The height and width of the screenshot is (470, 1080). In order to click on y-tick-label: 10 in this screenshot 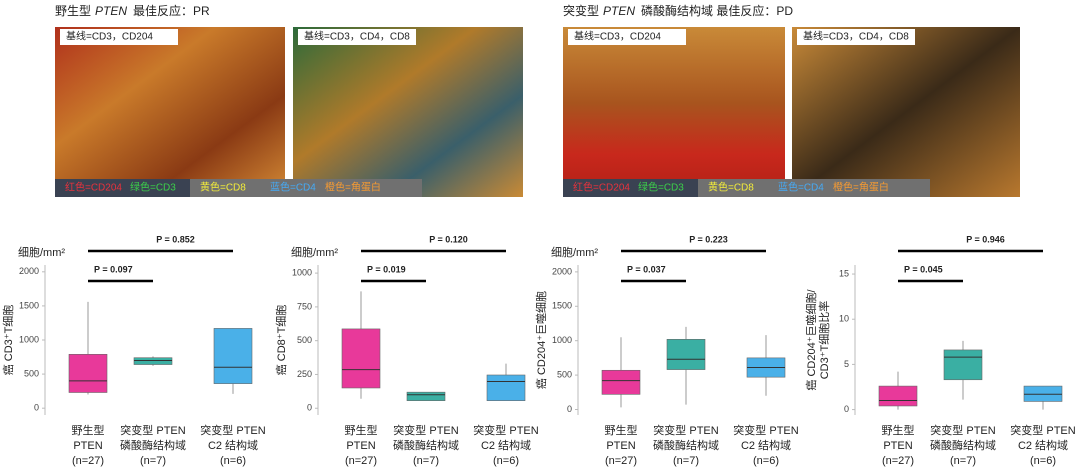, I will do `click(844, 319)`.